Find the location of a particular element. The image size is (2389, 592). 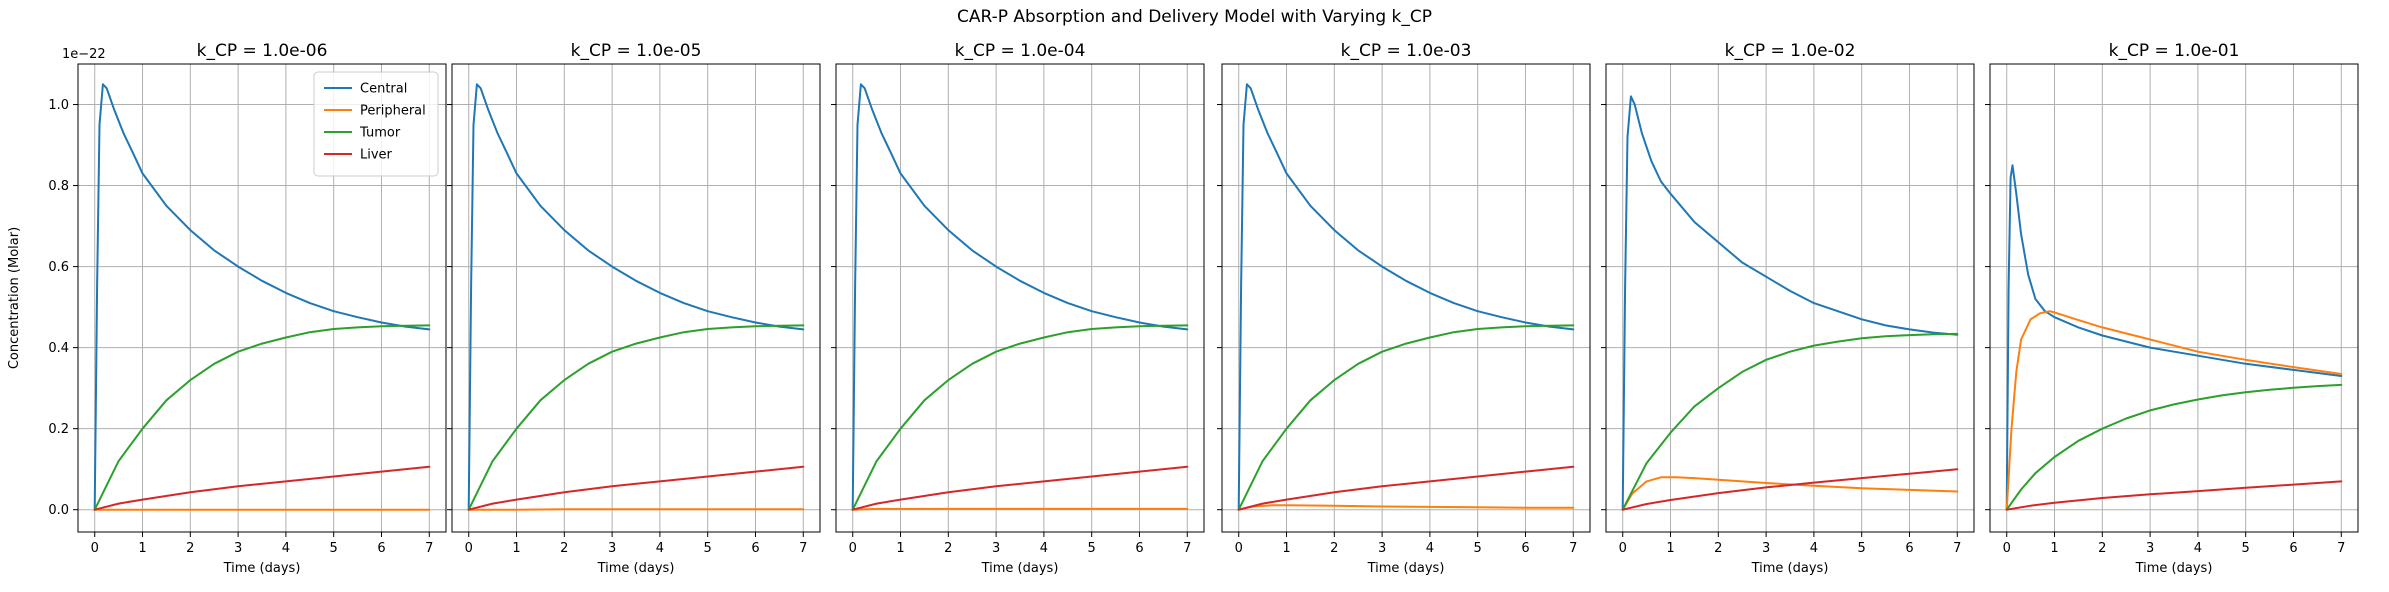

y-axis-label: Concentration (Molar) is located at coordinates (14, 298).